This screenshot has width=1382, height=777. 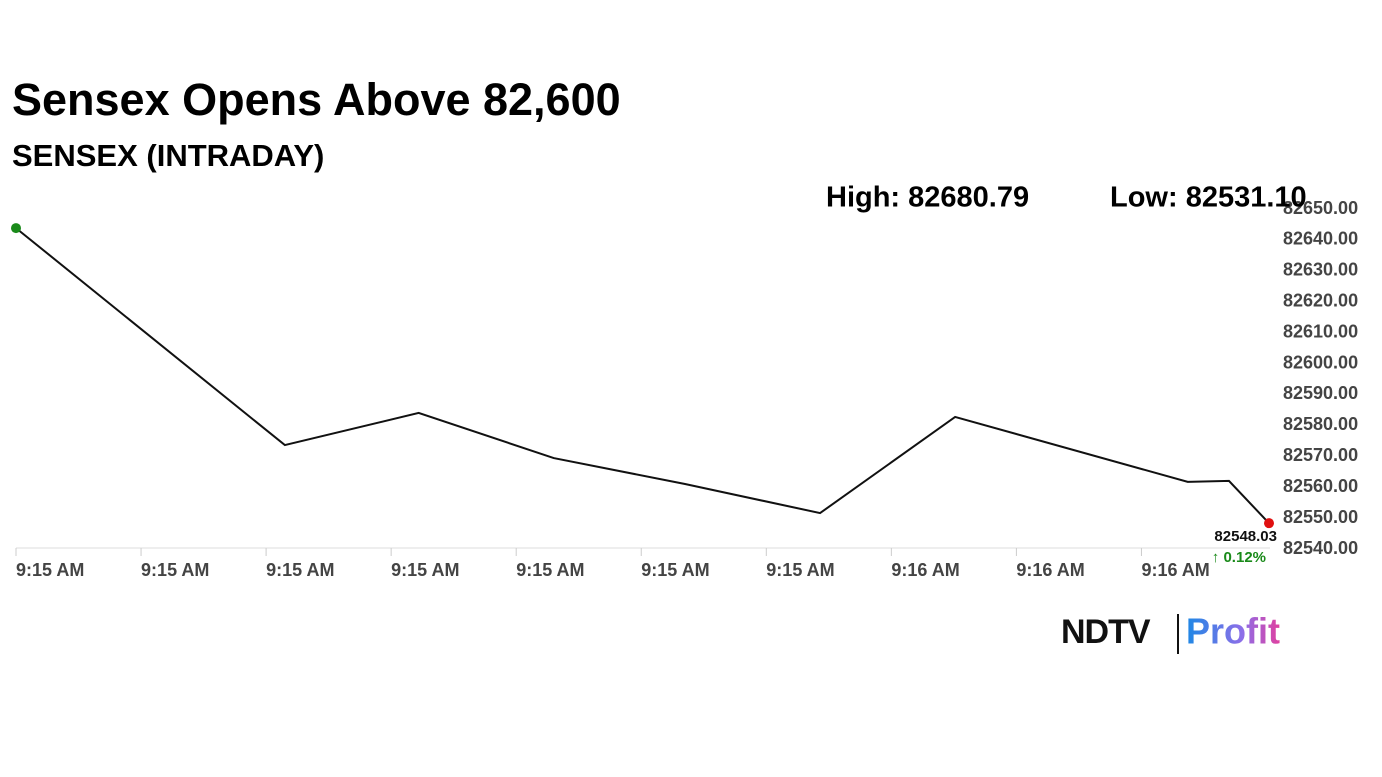 What do you see at coordinates (1320, 208) in the screenshot?
I see `y-tick-label: 82650.00` at bounding box center [1320, 208].